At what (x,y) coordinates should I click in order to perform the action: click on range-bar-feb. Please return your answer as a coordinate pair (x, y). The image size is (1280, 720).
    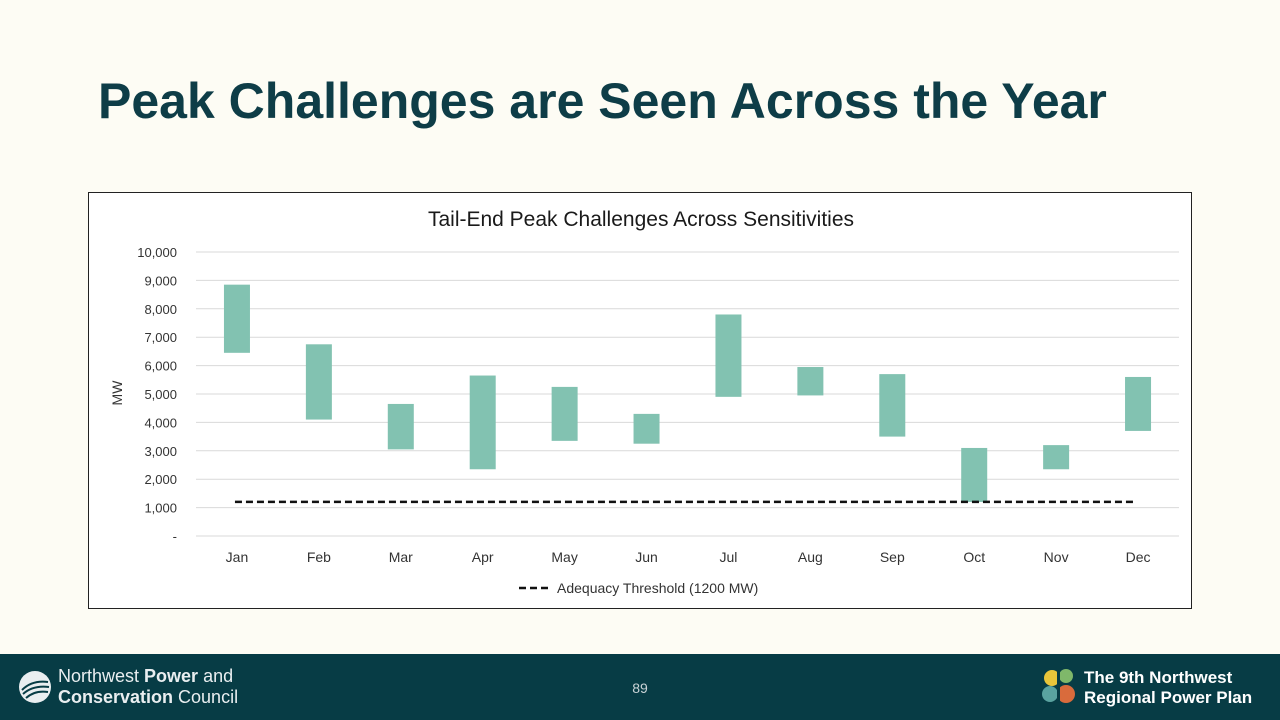
    Looking at the image, I should click on (318, 382).